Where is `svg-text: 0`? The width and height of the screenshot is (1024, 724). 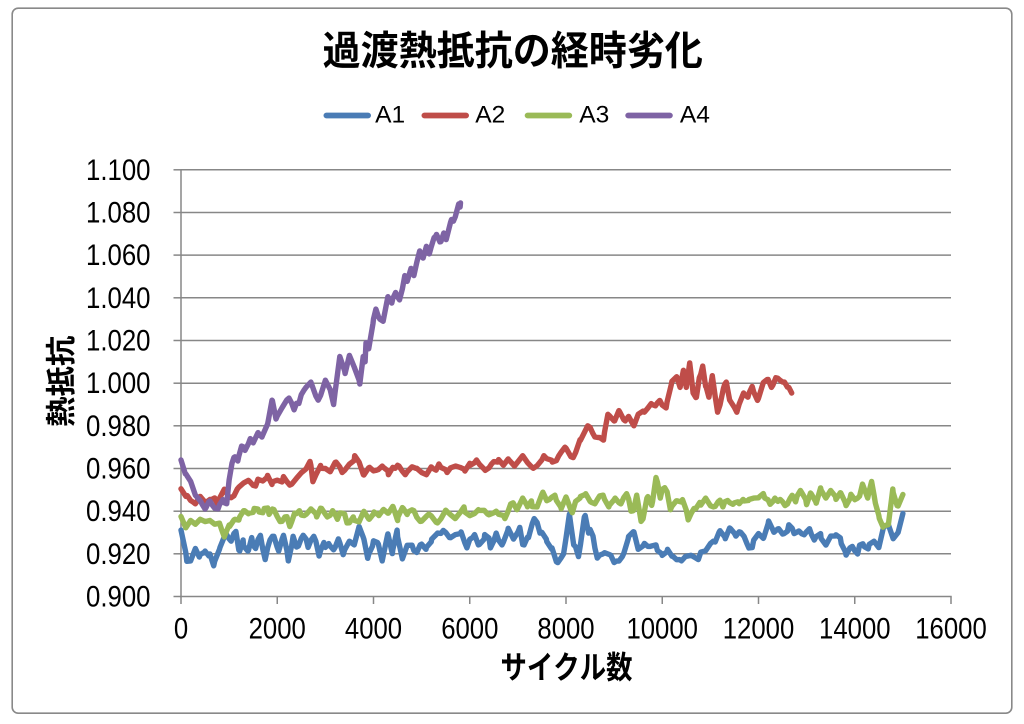 svg-text: 0 is located at coordinates (181, 629).